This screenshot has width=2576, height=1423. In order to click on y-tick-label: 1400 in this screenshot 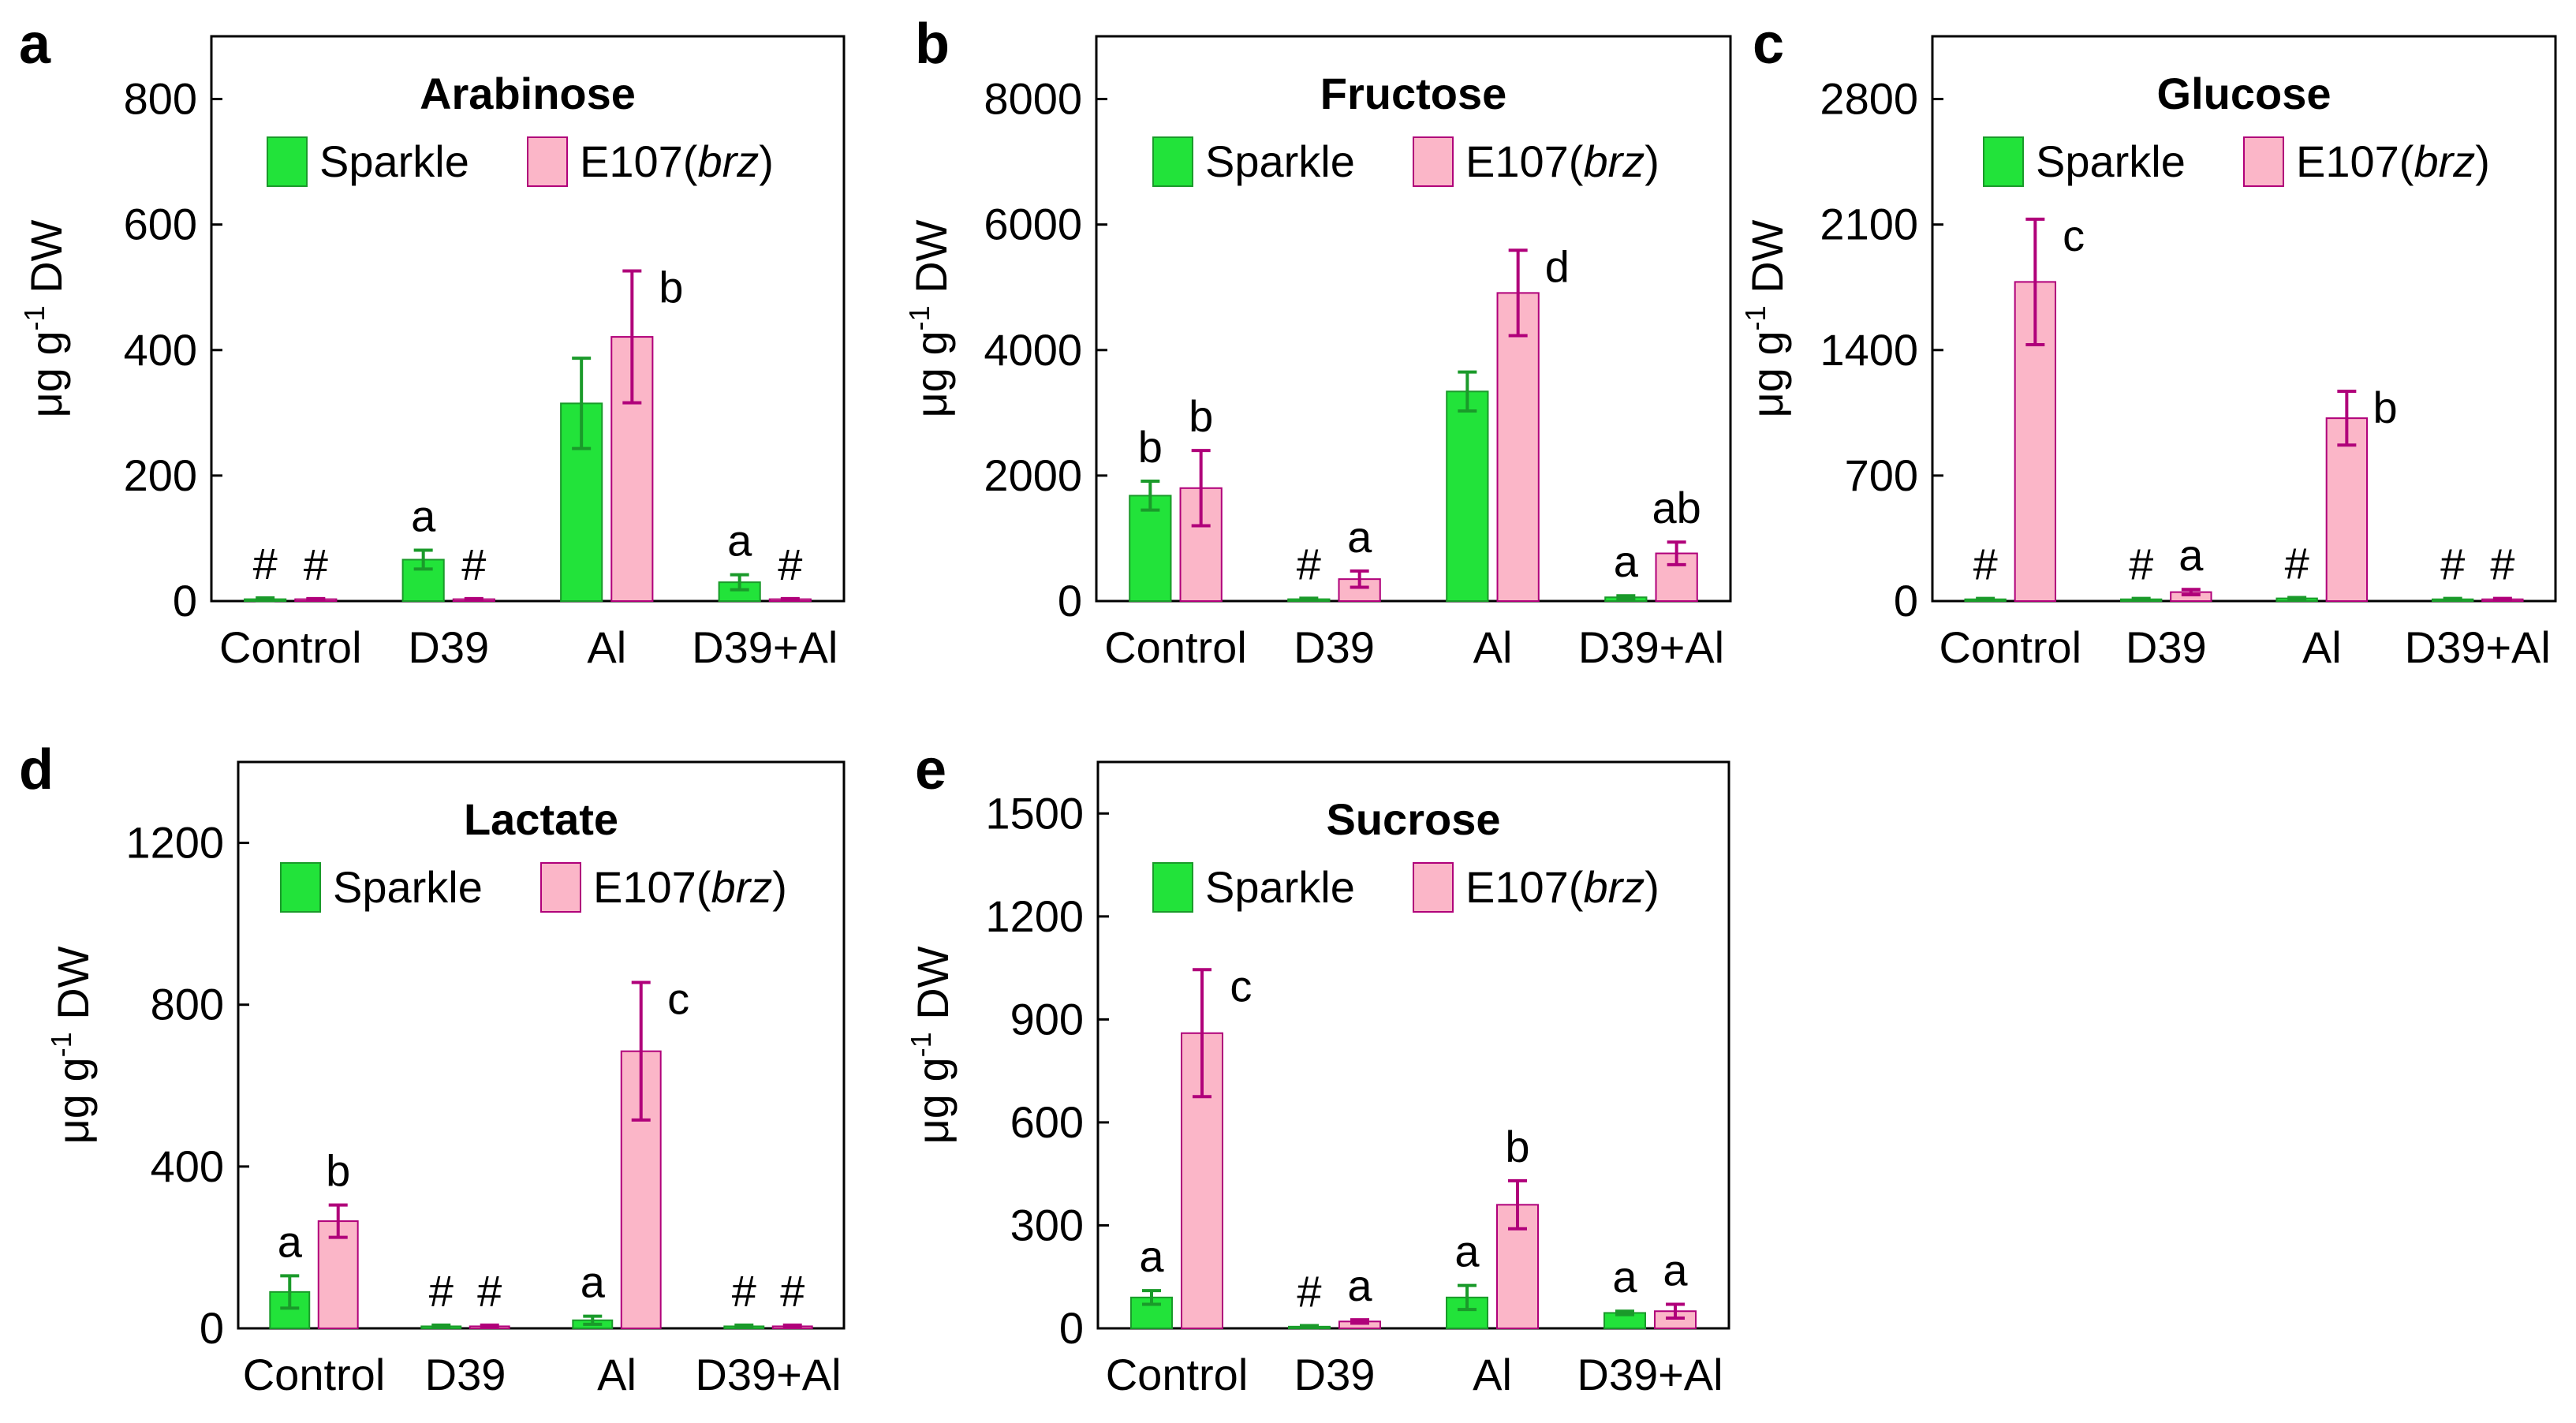, I will do `click(1869, 350)`.